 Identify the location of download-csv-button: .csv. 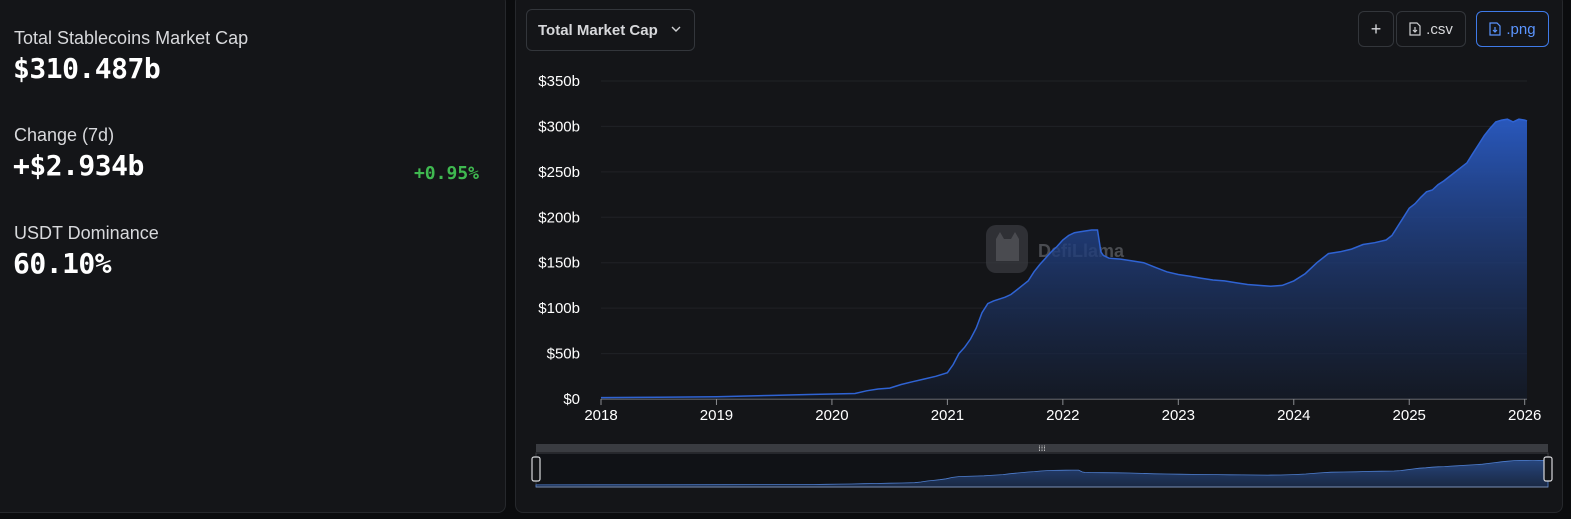
(1431, 29).